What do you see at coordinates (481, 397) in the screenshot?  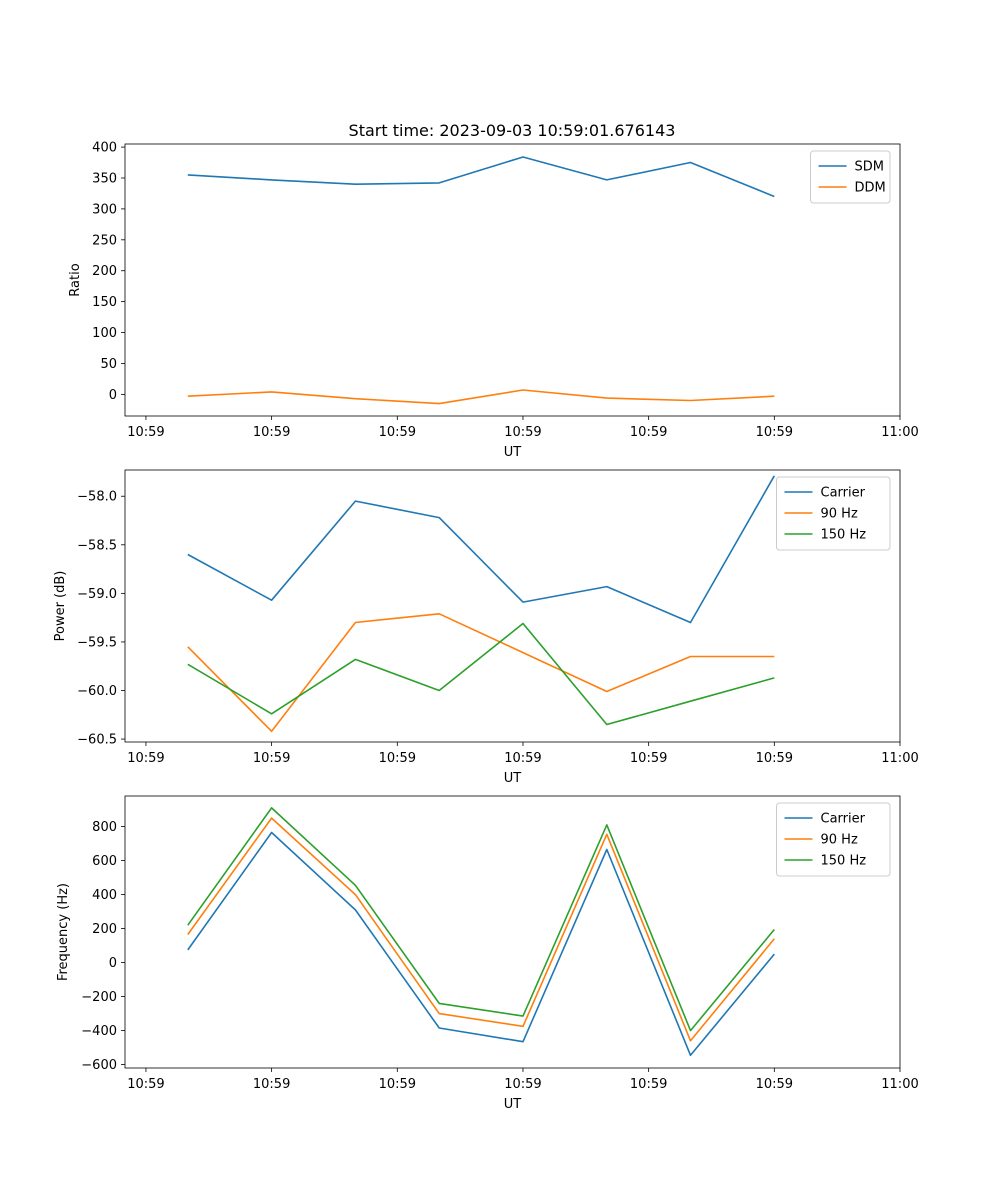 I see `ratio-series-ddm-line` at bounding box center [481, 397].